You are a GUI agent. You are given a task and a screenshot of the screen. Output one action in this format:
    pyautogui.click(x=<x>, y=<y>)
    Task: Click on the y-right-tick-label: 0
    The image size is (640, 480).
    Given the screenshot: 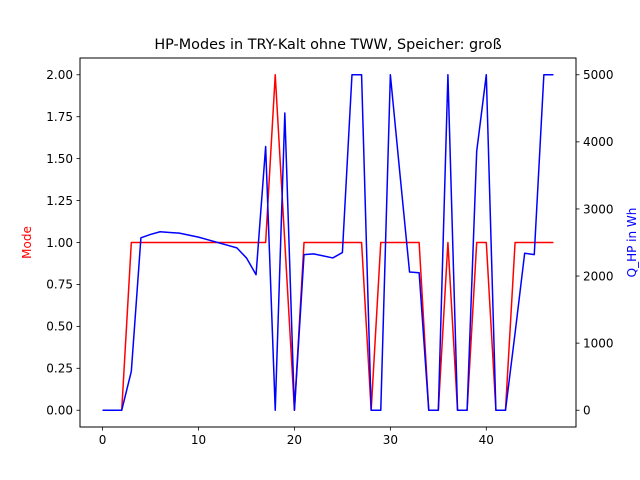 What is the action you would take?
    pyautogui.click(x=587, y=411)
    